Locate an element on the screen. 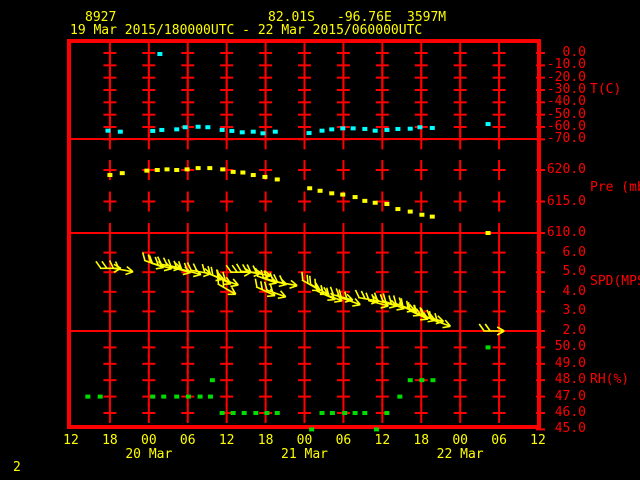 The image size is (640, 480). temperature-tick-label: -50.0 is located at coordinates (566, 114).